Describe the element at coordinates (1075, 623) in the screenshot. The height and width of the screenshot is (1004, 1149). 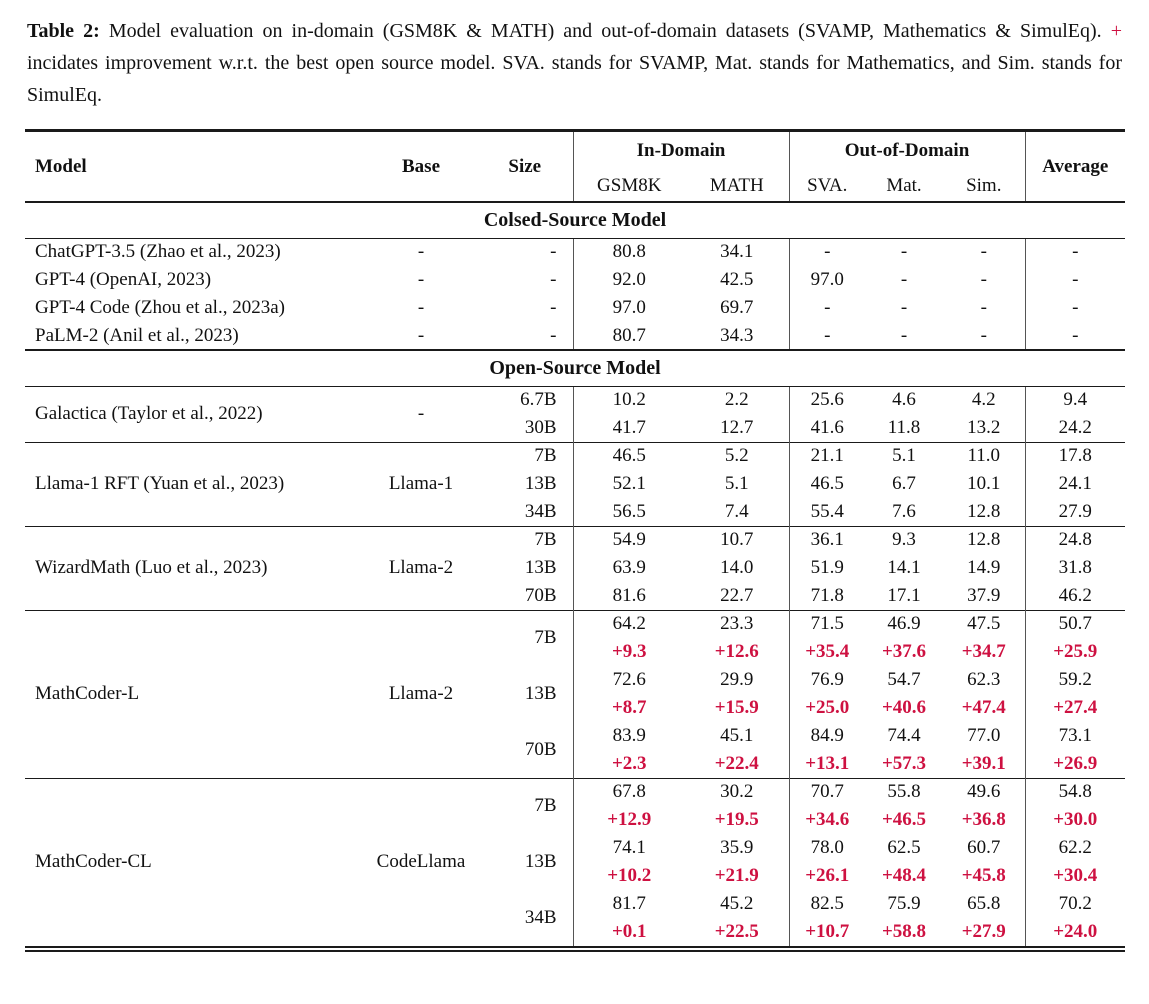
I see `cell-average: 50.7` at that location.